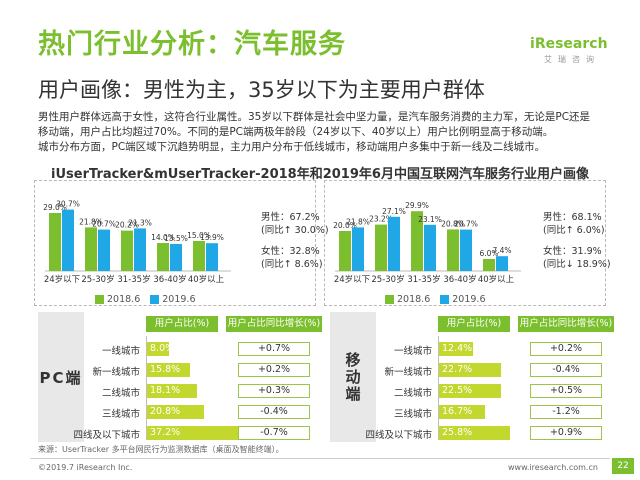  I want to click on city-bar-value: 20.8%, so click(165, 411).